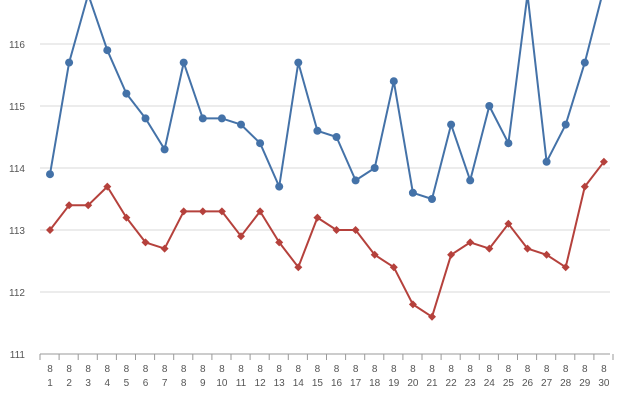 The height and width of the screenshot is (400, 640). What do you see at coordinates (17, 231) in the screenshot?
I see `y-tick-label: 113` at bounding box center [17, 231].